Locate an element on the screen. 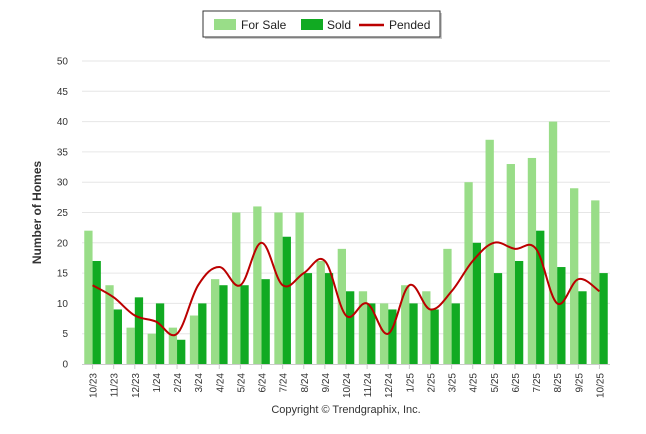 This screenshot has height=434, width=646. x-tick-label: 11/24 is located at coordinates (368, 385).